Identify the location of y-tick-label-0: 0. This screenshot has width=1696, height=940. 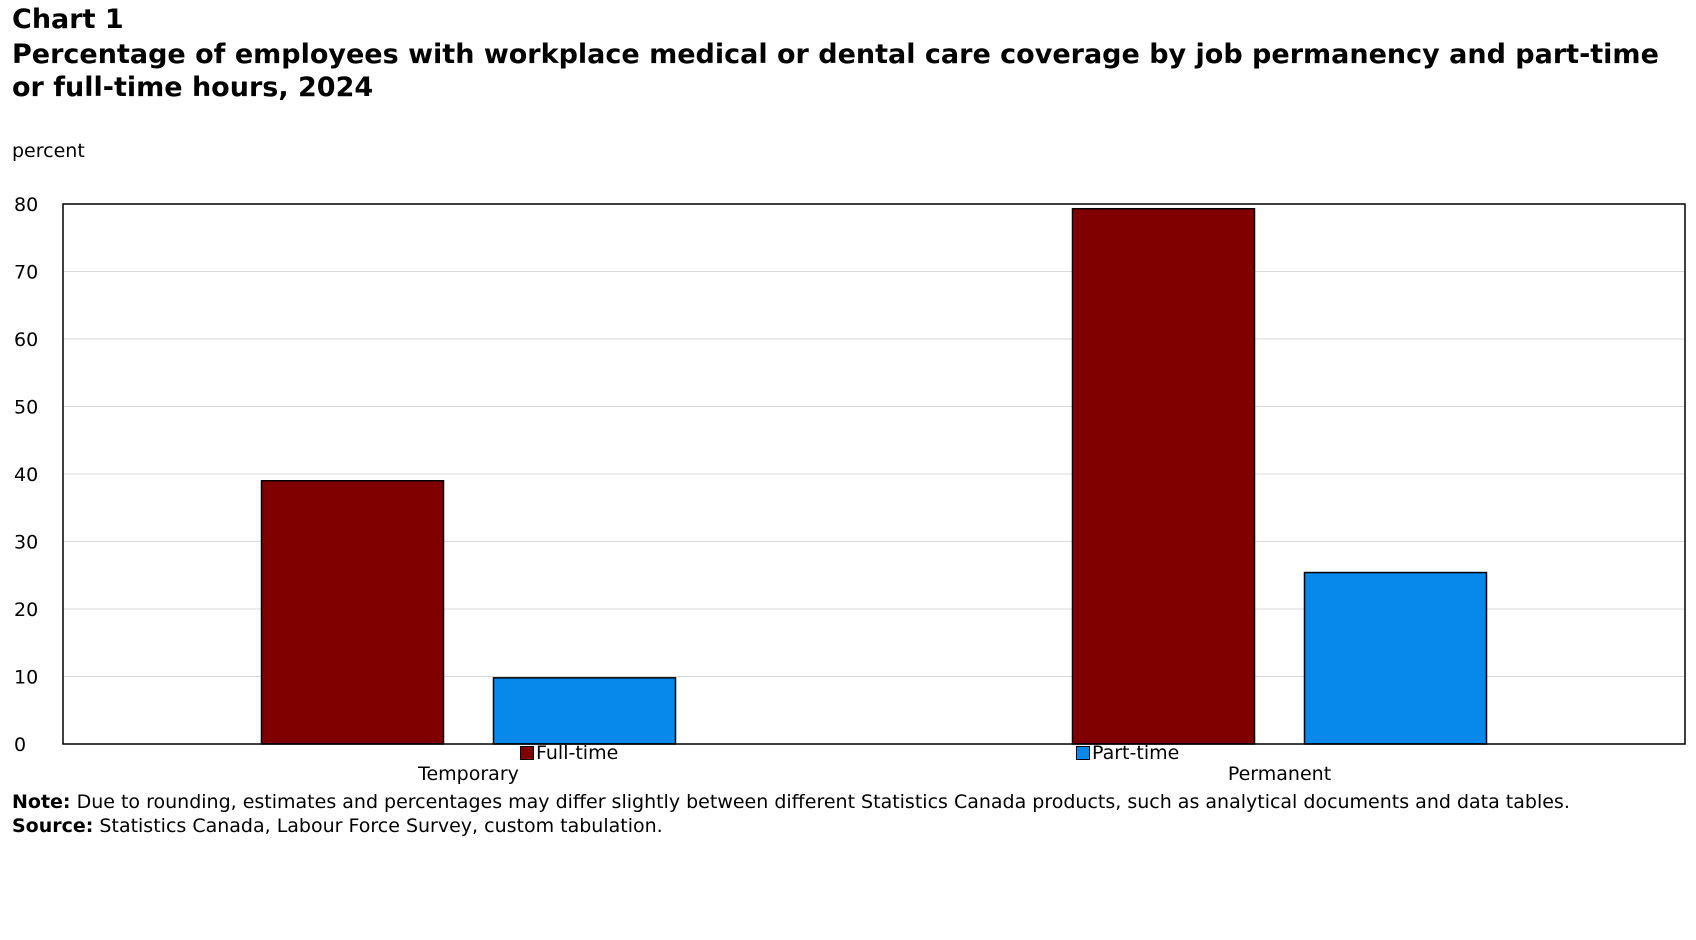
(20, 745).